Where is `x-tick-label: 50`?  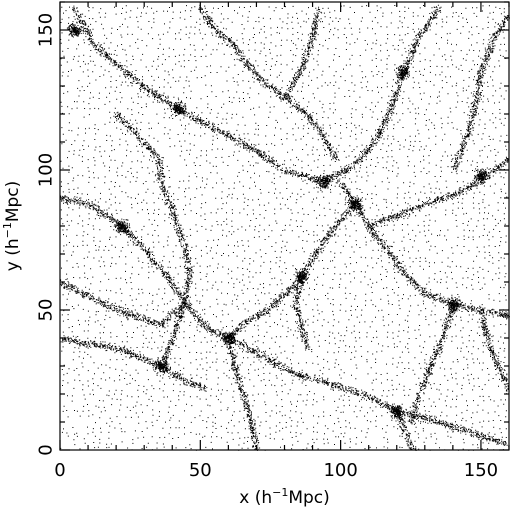 x-tick-label: 50 is located at coordinates (200, 470).